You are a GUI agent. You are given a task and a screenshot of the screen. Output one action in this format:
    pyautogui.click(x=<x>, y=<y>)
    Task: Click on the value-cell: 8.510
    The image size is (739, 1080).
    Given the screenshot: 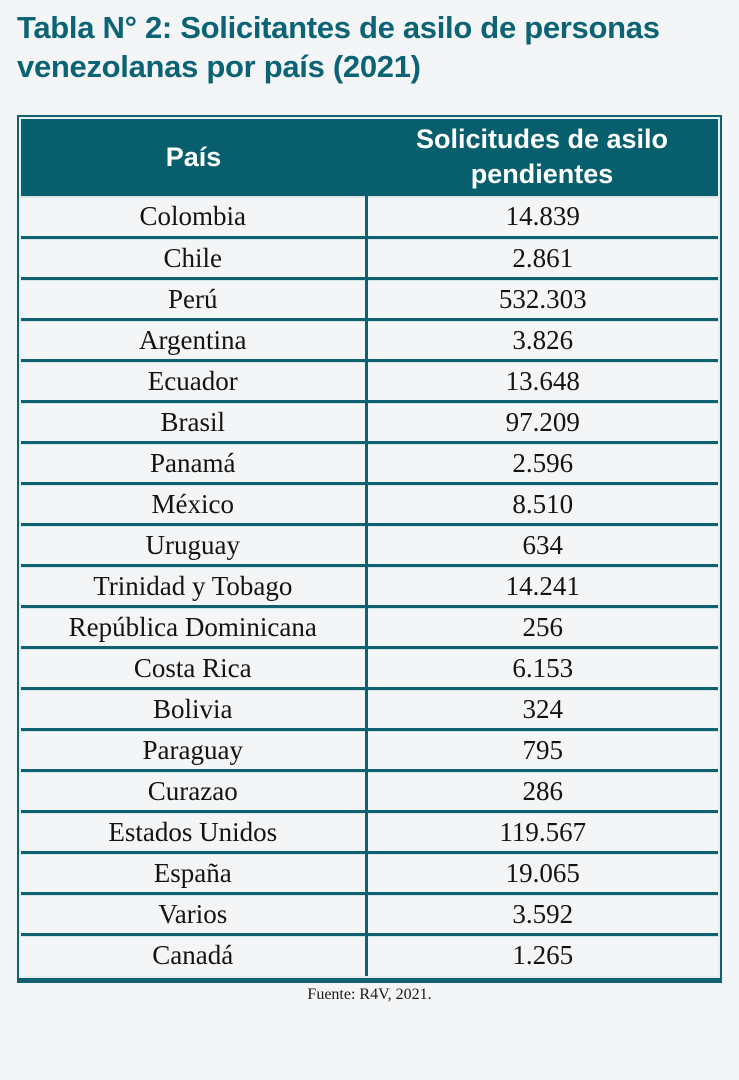 What is the action you would take?
    pyautogui.click(x=542, y=503)
    